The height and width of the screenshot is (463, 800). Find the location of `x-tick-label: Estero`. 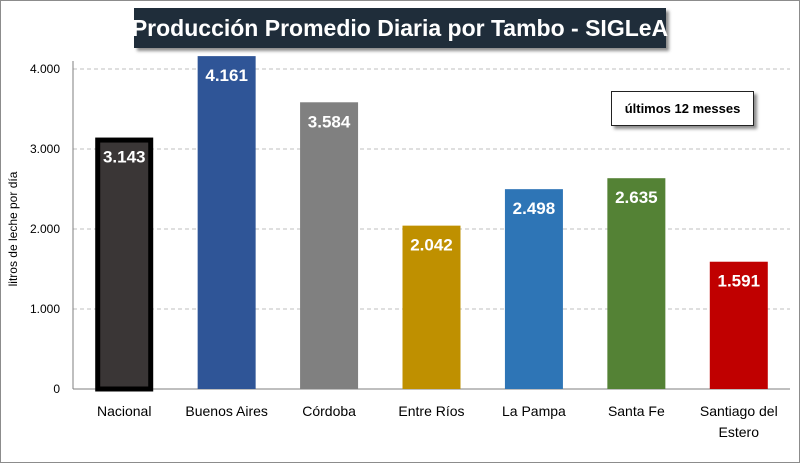

x-tick-label: Estero is located at coordinates (739, 432).